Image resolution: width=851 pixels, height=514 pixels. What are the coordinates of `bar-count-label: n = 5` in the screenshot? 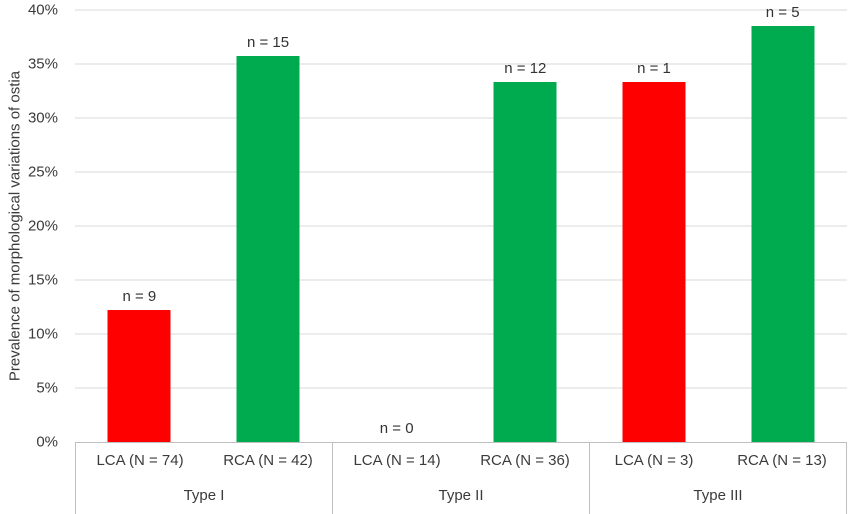 It's located at (782, 13).